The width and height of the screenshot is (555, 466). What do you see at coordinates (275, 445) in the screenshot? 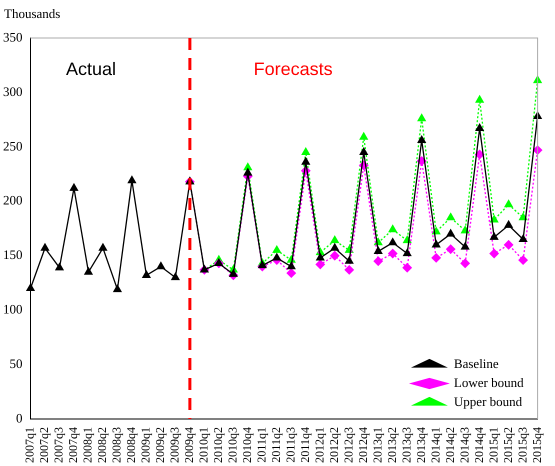
I see `x-tick-label: 2011q2` at bounding box center [275, 445].